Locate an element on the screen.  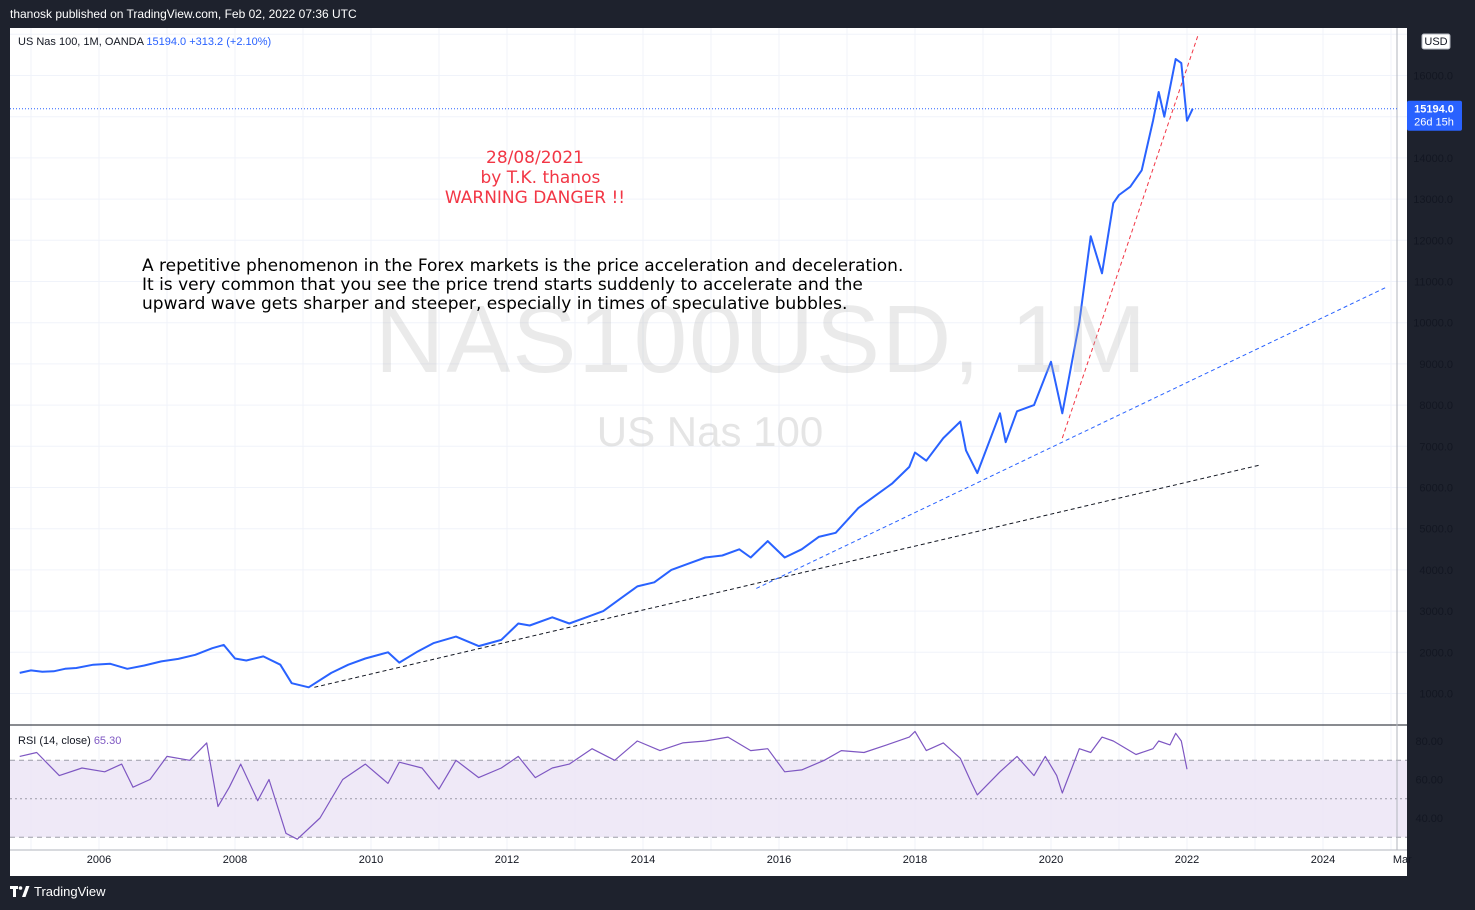
time-tick-label: 2006 is located at coordinates (99, 860).